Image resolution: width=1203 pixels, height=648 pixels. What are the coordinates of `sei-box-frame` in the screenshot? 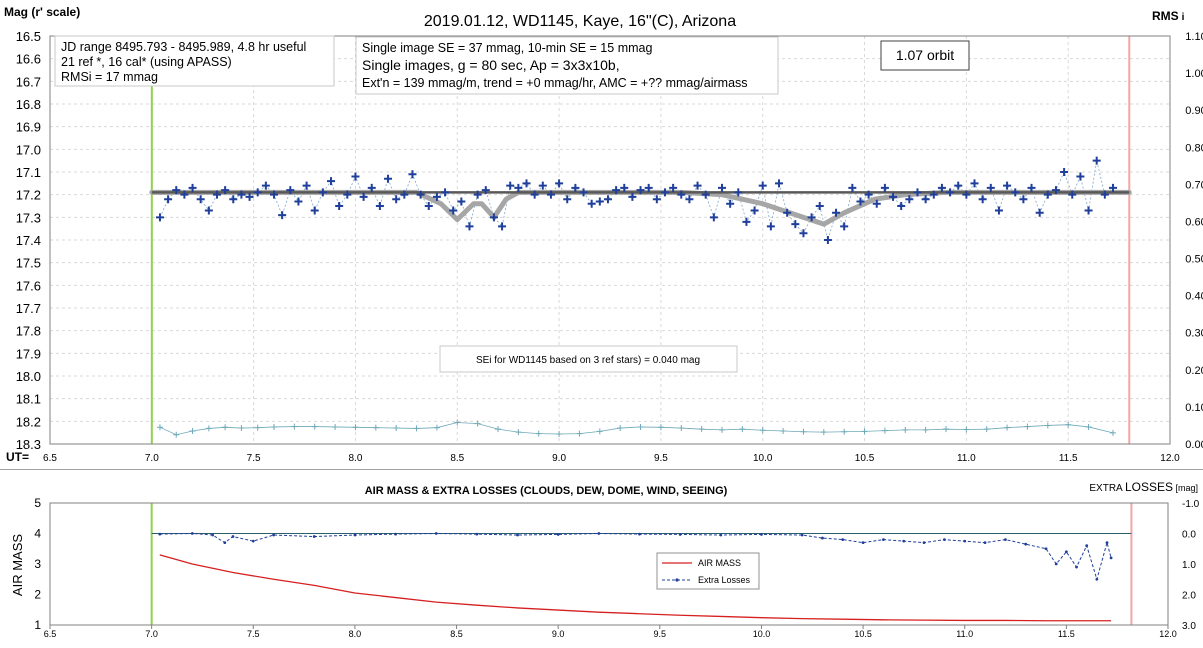 It's located at (588, 359).